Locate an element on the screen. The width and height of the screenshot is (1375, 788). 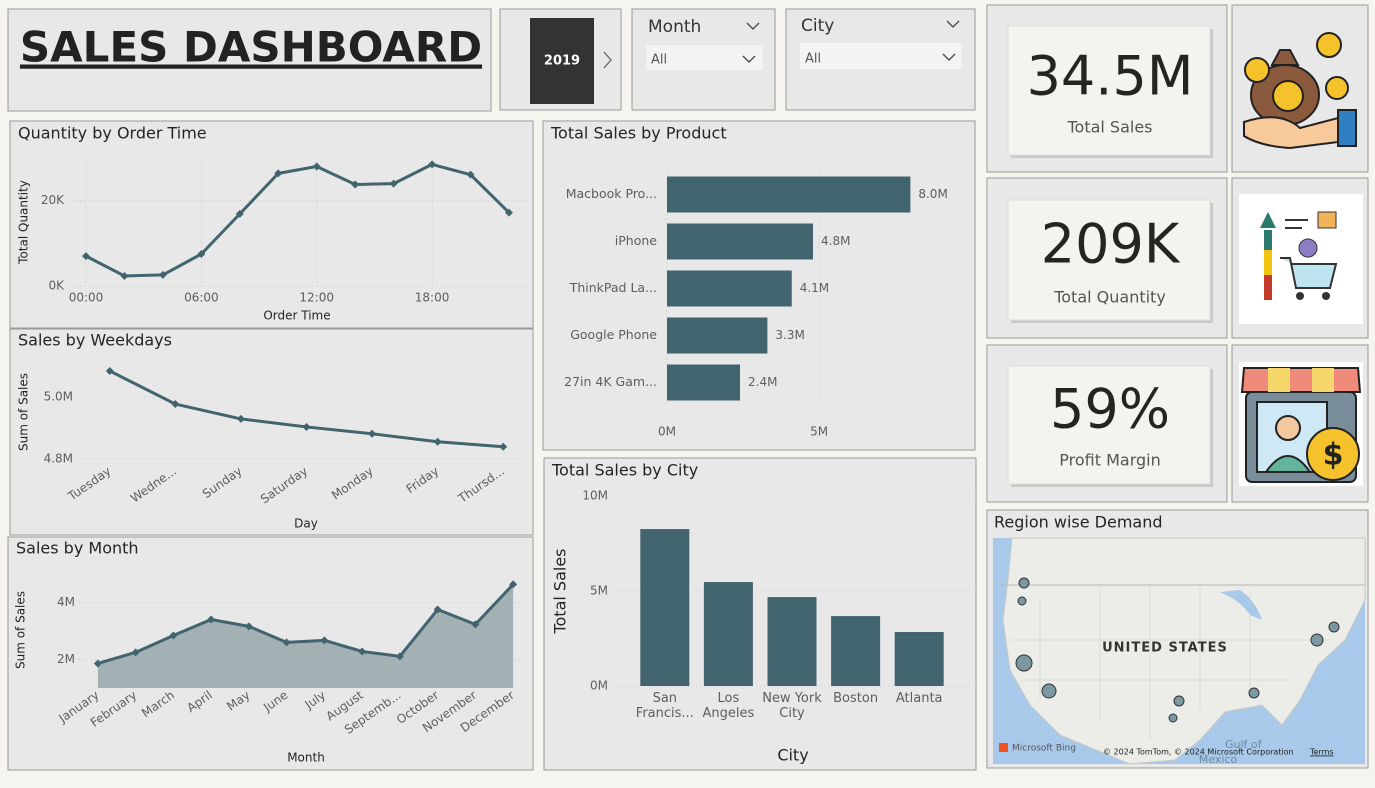
value-label: 4.8M is located at coordinates (835, 241).